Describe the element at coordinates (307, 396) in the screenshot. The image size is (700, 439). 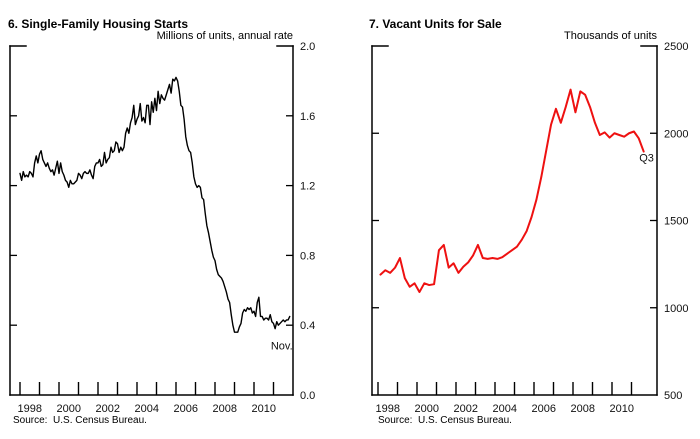
I see `y-tick-label: 0.0` at that location.